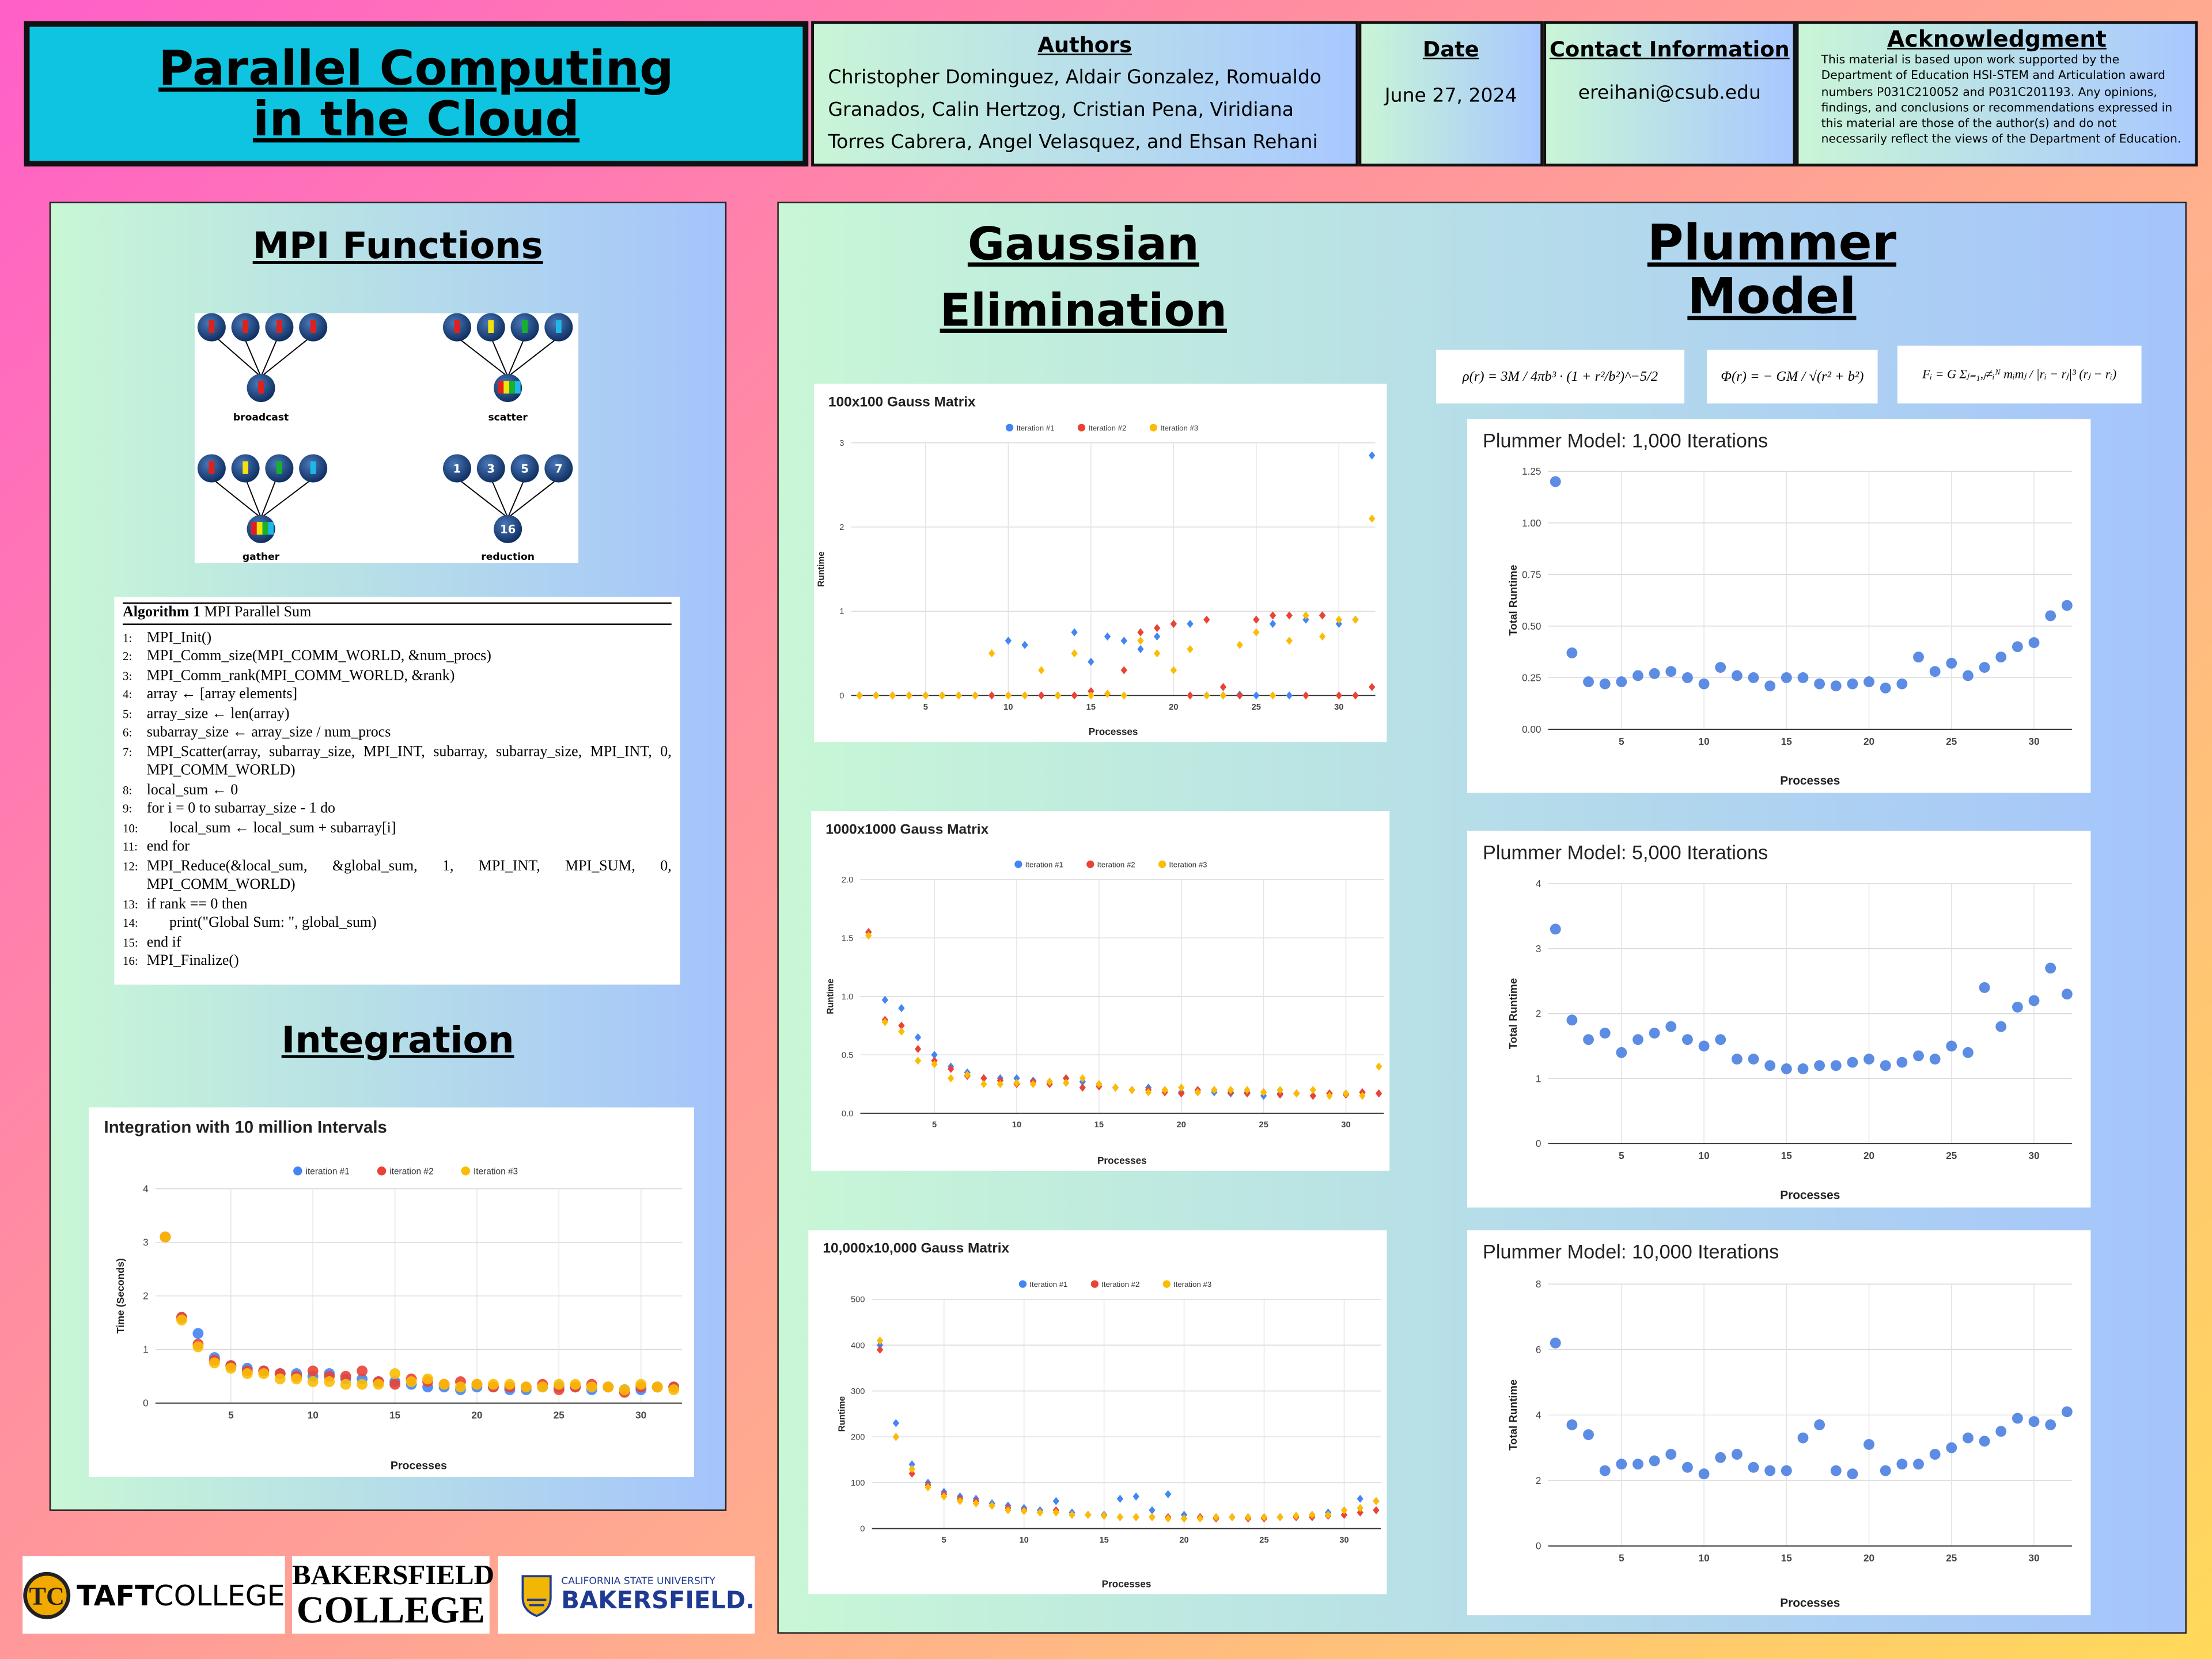 The height and width of the screenshot is (1659, 2212). I want to click on y-tick-label: 8, so click(1538, 1284).